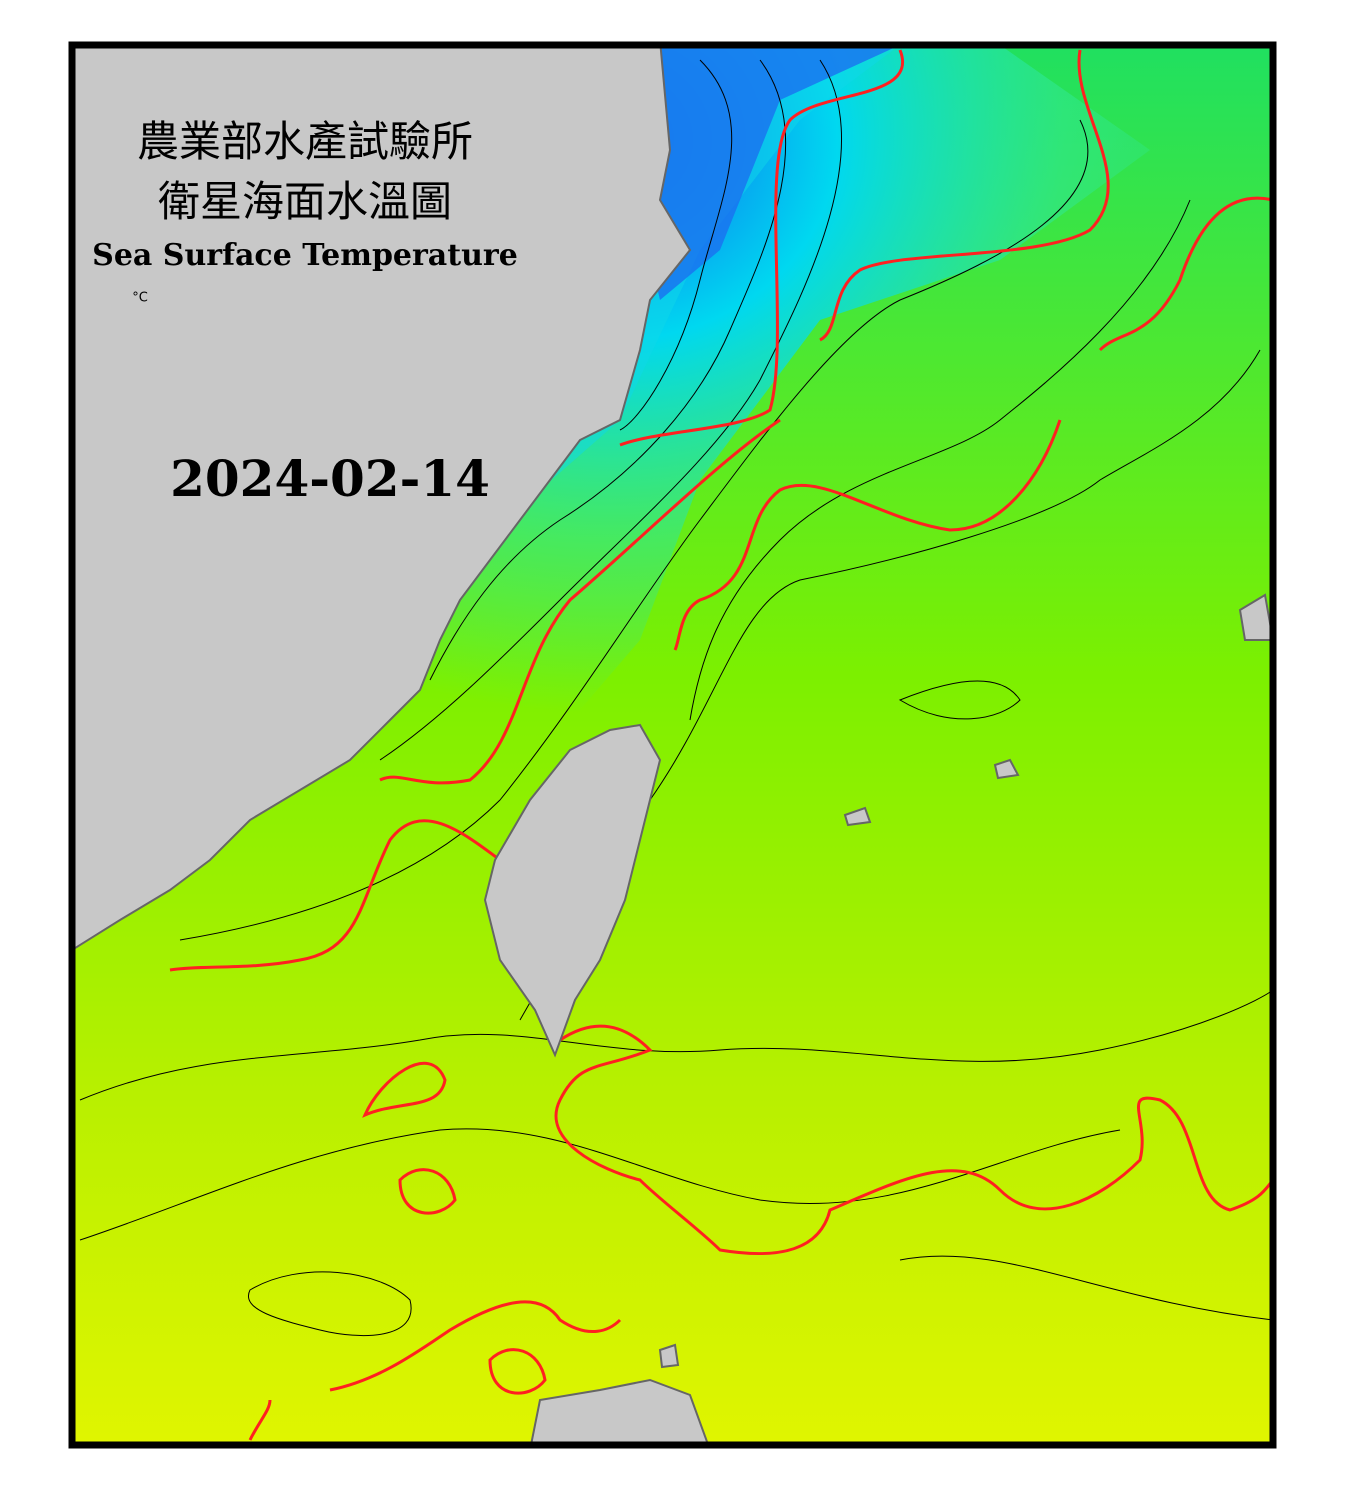 Image resolution: width=1350 pixels, height=1504 pixels. I want to click on date: 2024-02-14, so click(330, 478).